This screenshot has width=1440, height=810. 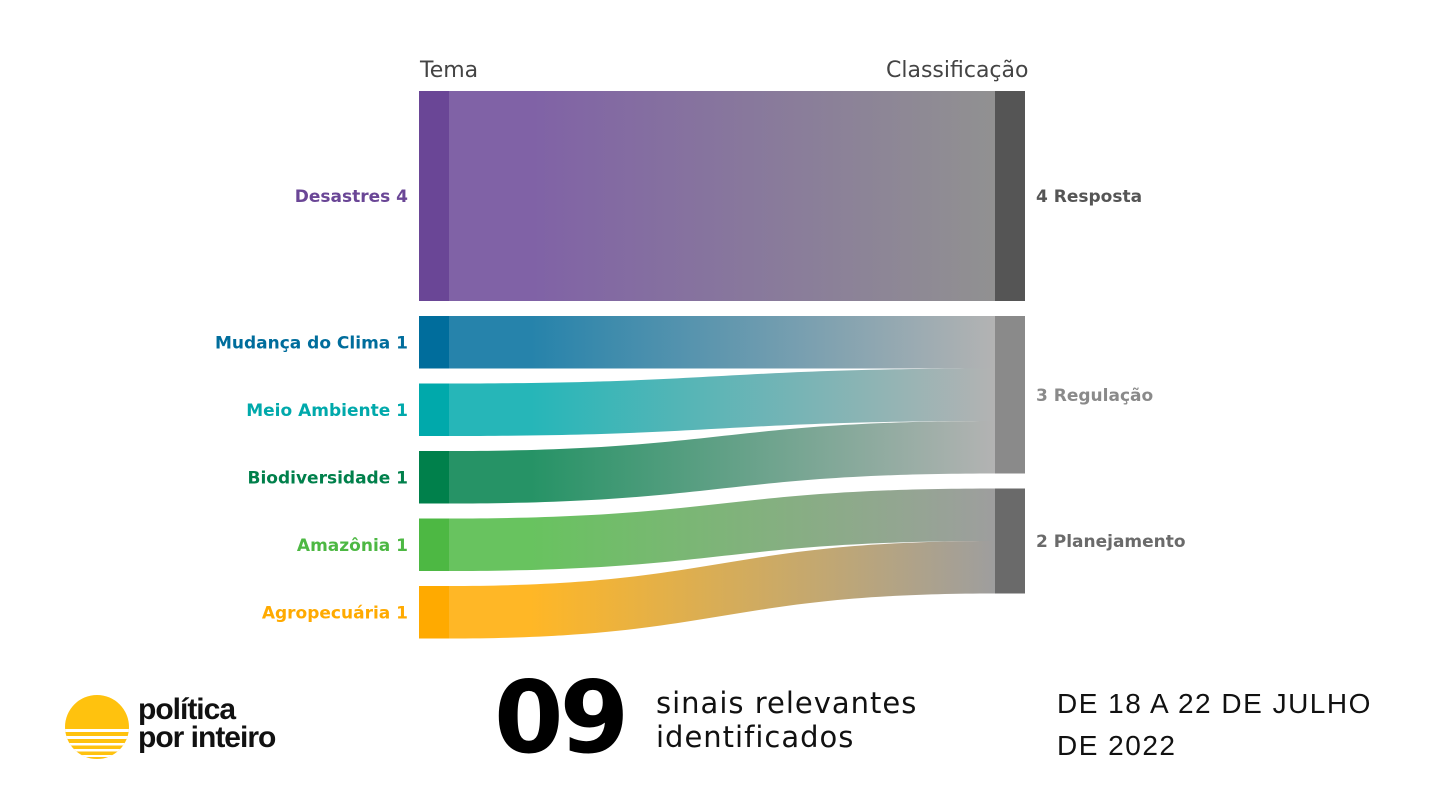 What do you see at coordinates (957, 70) in the screenshot?
I see `right-column-header: Classificação` at bounding box center [957, 70].